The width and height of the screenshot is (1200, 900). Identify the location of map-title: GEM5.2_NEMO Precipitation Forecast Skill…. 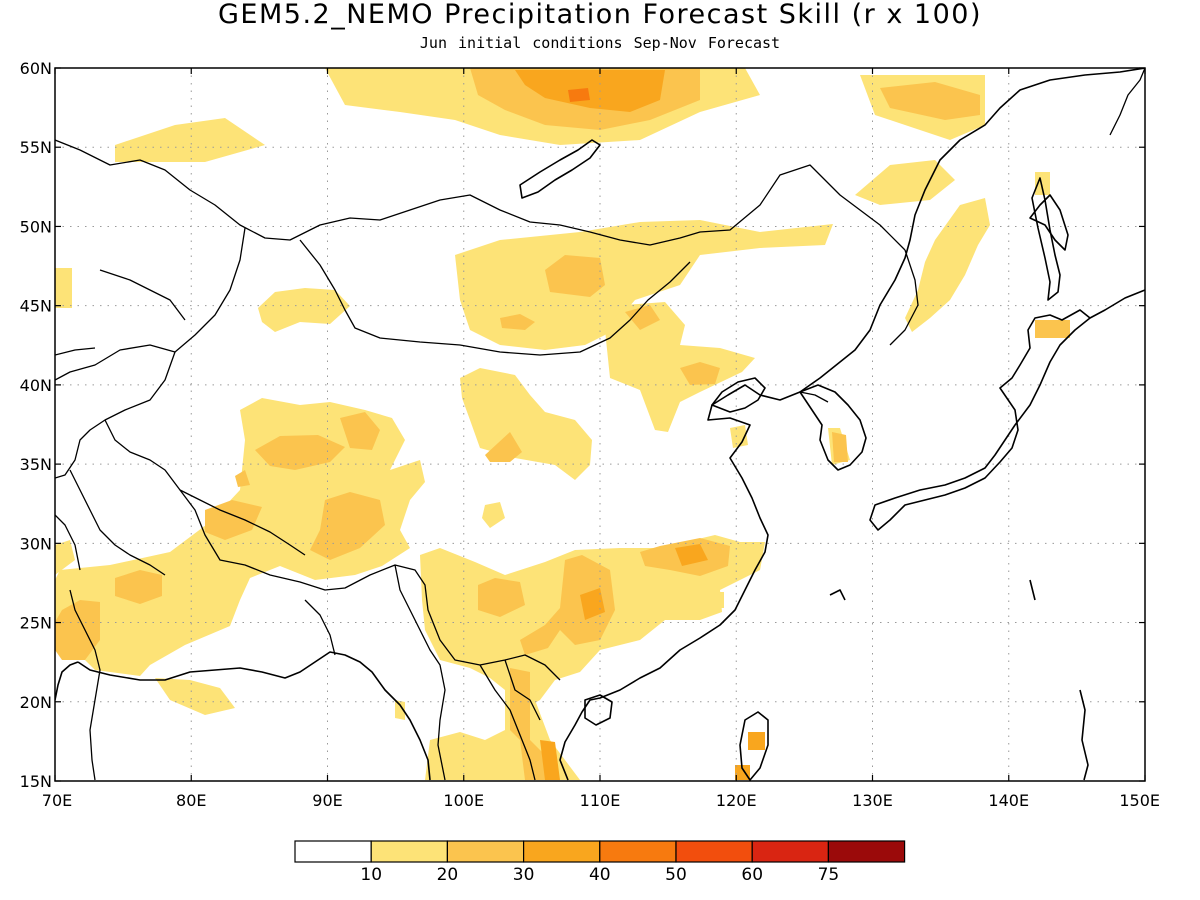
(600, 15).